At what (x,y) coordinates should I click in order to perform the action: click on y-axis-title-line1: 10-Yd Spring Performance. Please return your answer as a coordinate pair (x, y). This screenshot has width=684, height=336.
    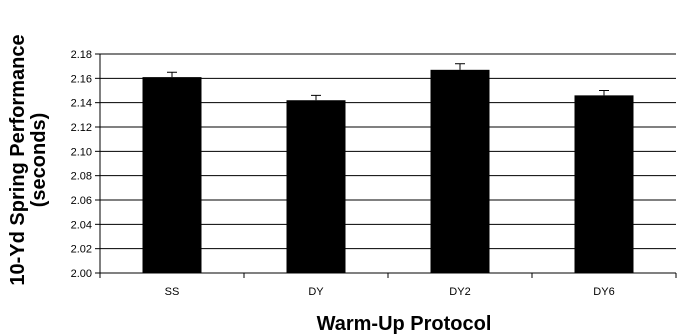
    Looking at the image, I should click on (18, 159).